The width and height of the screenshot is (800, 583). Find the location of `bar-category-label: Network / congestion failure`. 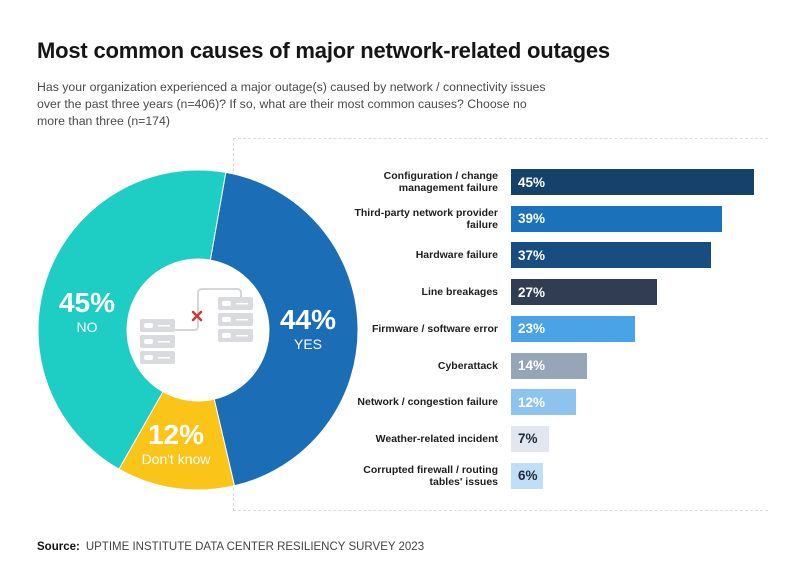

bar-category-label: Network / congestion failure is located at coordinates (427, 402).